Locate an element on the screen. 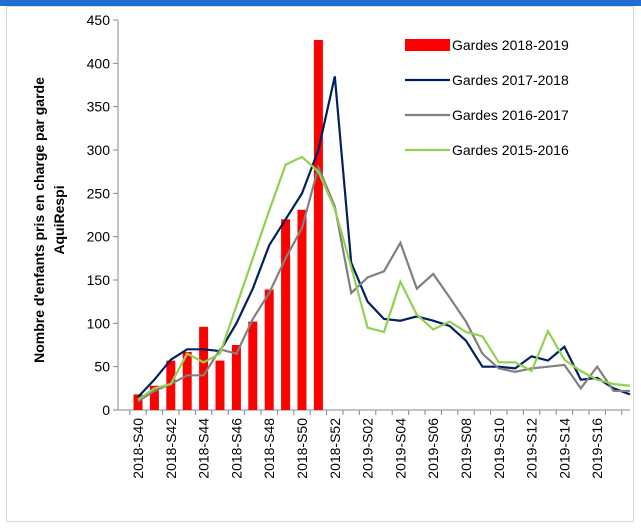  x-tick-label: 2019-S14 is located at coordinates (564, 448).